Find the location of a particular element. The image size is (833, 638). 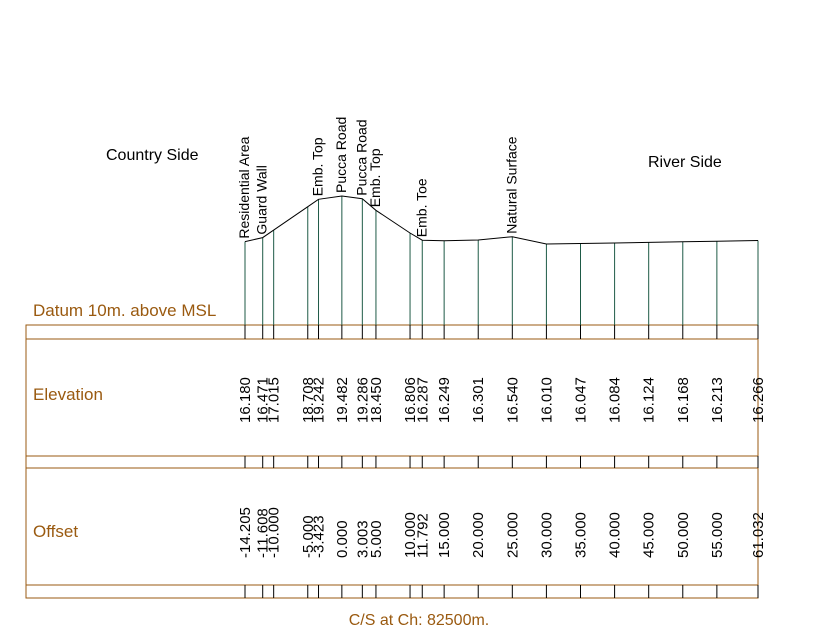

datum-label: Datum 10m. above MSL is located at coordinates (124, 310).